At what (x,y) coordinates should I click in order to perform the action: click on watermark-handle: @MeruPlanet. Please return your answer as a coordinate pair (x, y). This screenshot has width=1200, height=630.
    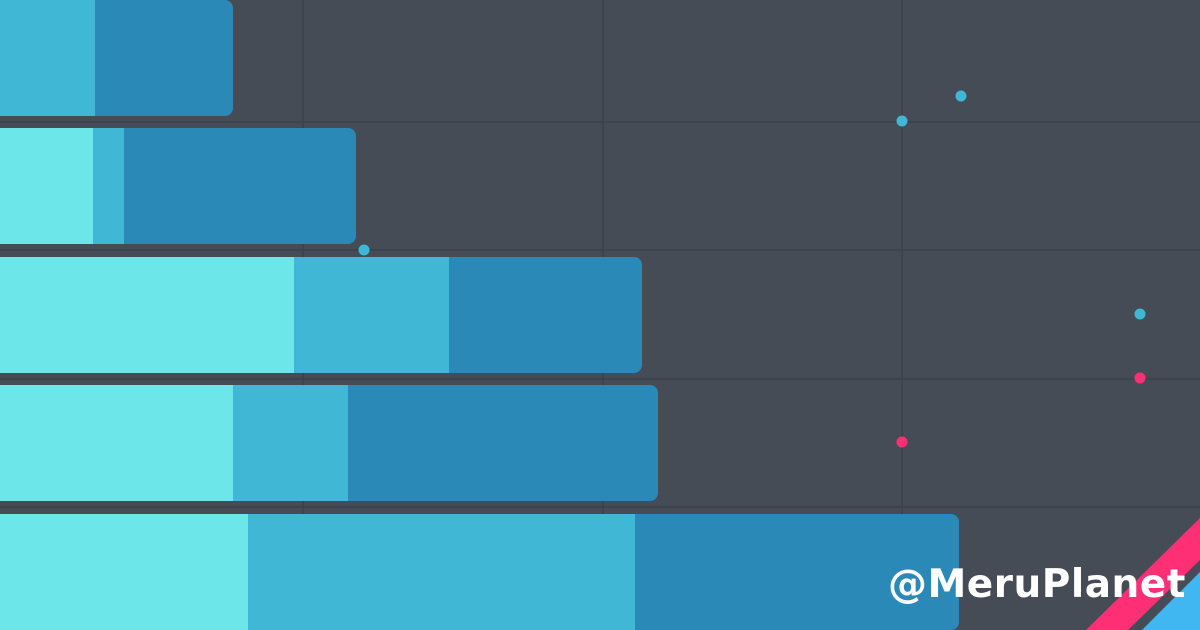
    Looking at the image, I should click on (1037, 584).